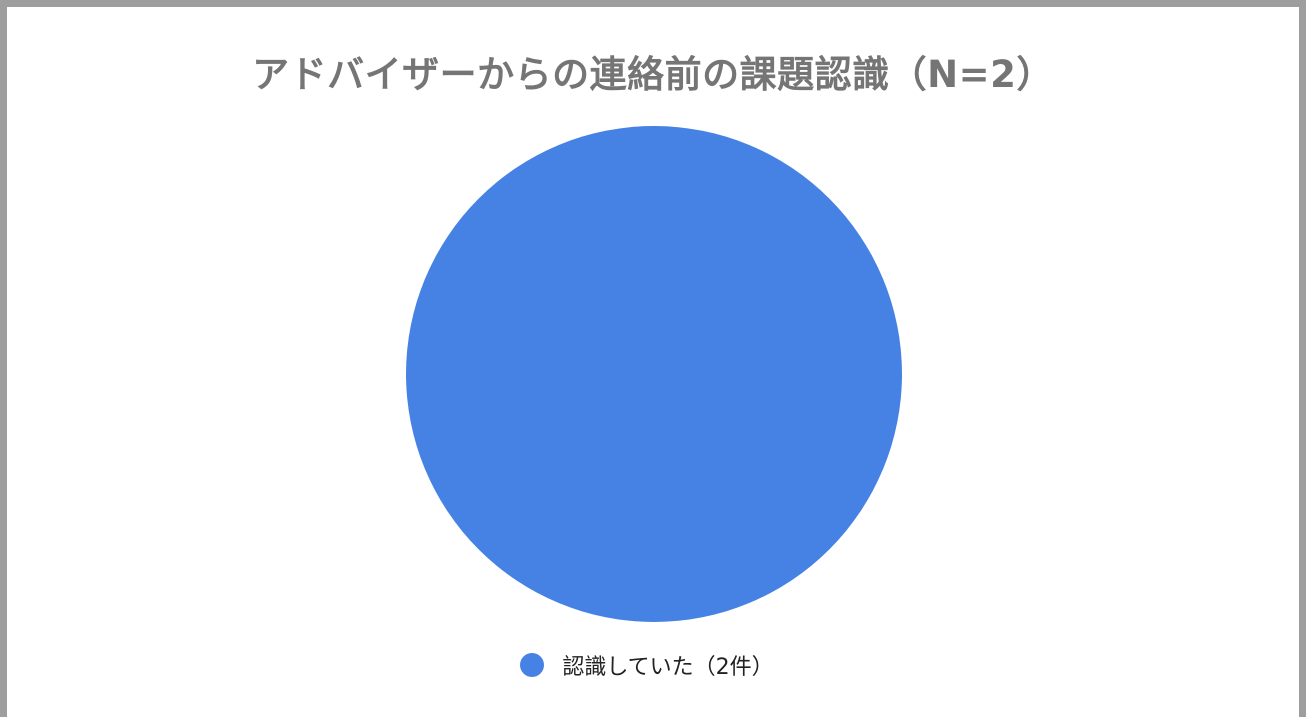 This screenshot has height=717, width=1306. What do you see at coordinates (653, 74) in the screenshot?
I see `chart-title: アドバイザーからの連絡前の課題認識（N=2）` at bounding box center [653, 74].